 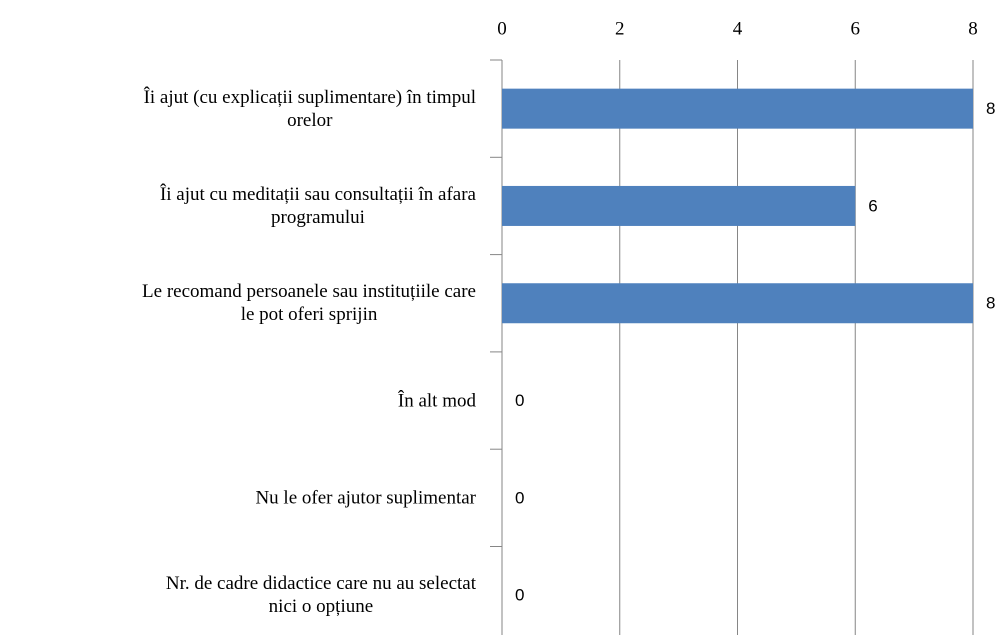 What do you see at coordinates (738, 28) in the screenshot?
I see `x-tick-label: 4` at bounding box center [738, 28].